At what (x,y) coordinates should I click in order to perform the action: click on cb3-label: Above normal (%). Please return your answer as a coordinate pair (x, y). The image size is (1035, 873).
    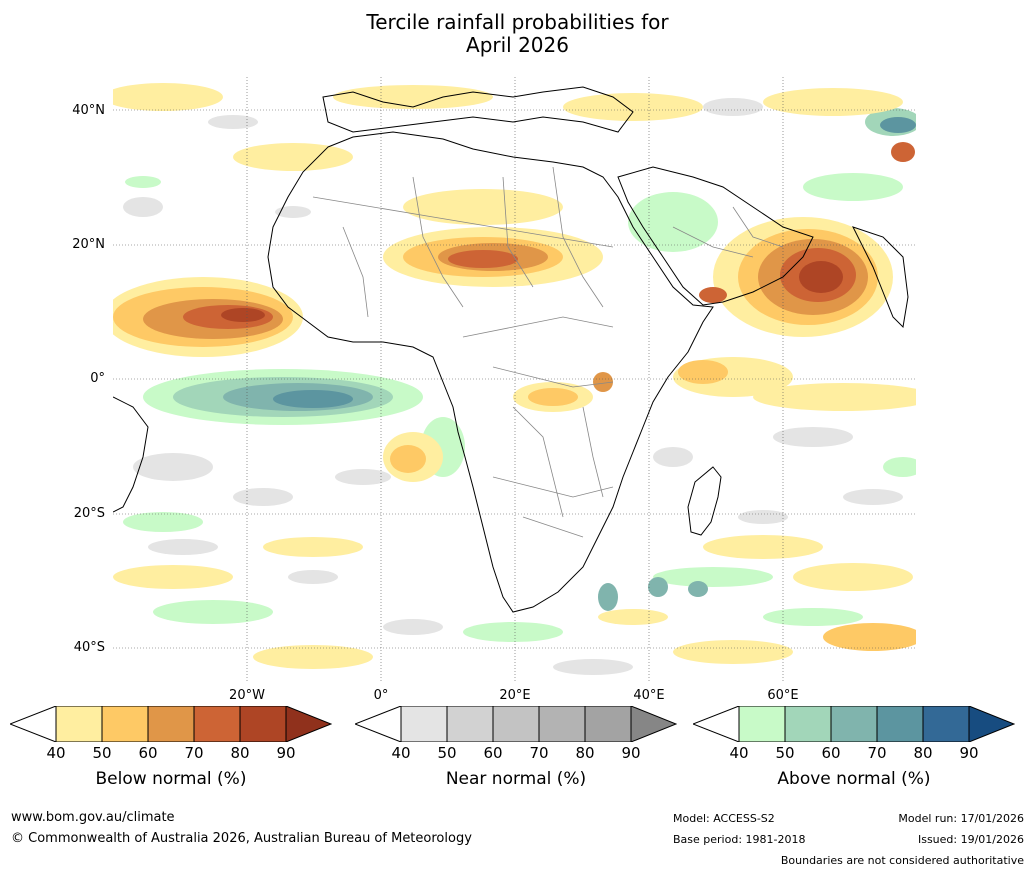
    Looking at the image, I should click on (854, 779).